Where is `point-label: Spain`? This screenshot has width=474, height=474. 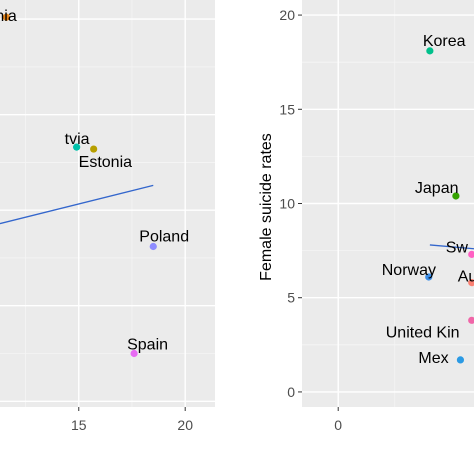
point-label: Spain is located at coordinates (147, 344).